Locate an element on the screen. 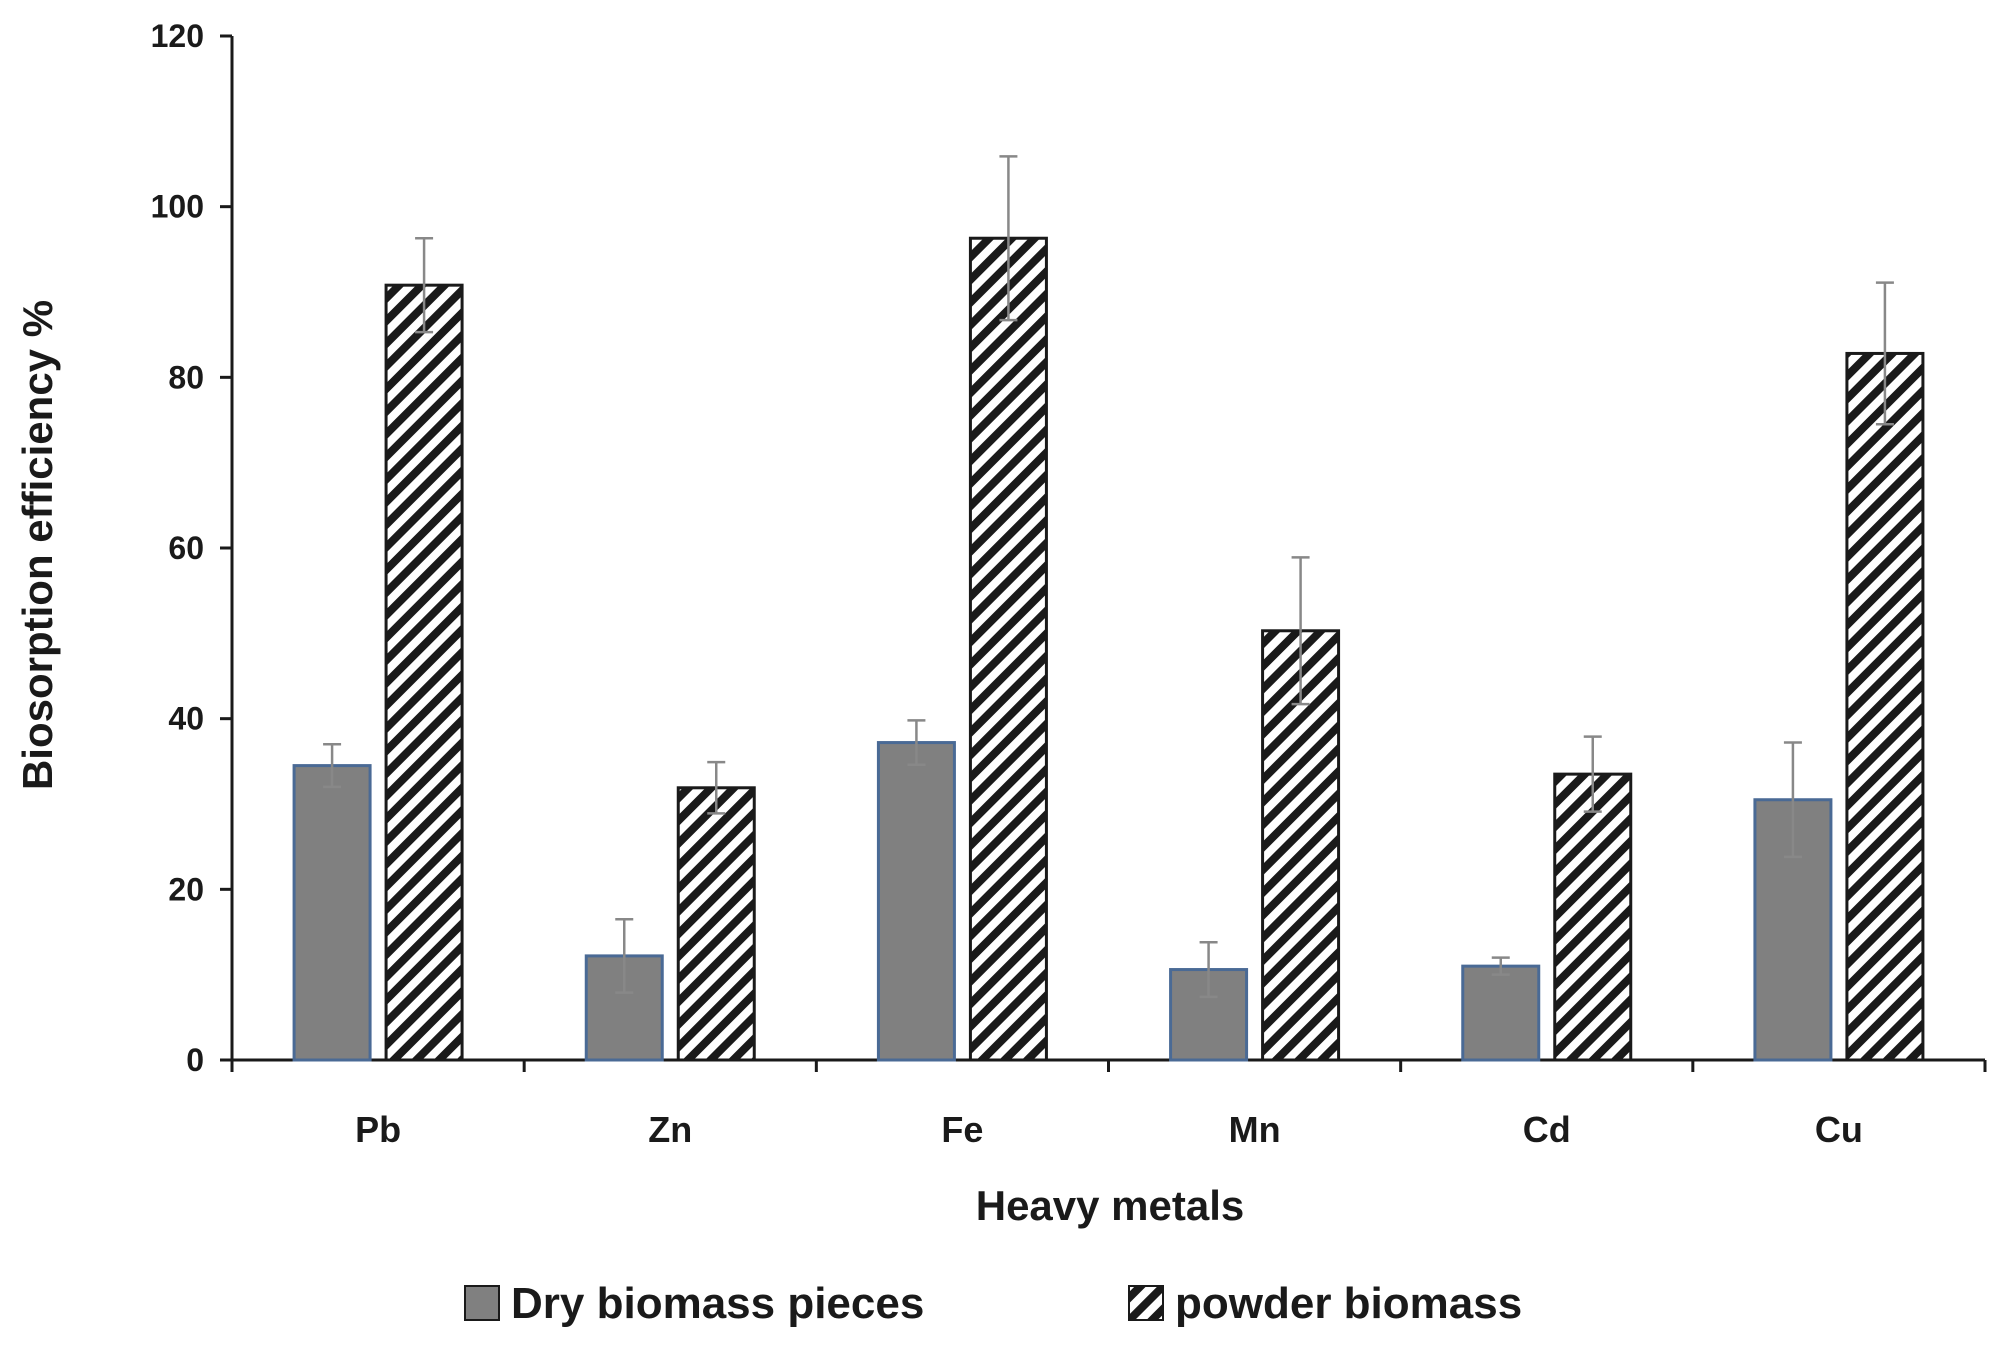 This screenshot has width=1991, height=1350. error-bar-dry-mn is located at coordinates (1208, 969).